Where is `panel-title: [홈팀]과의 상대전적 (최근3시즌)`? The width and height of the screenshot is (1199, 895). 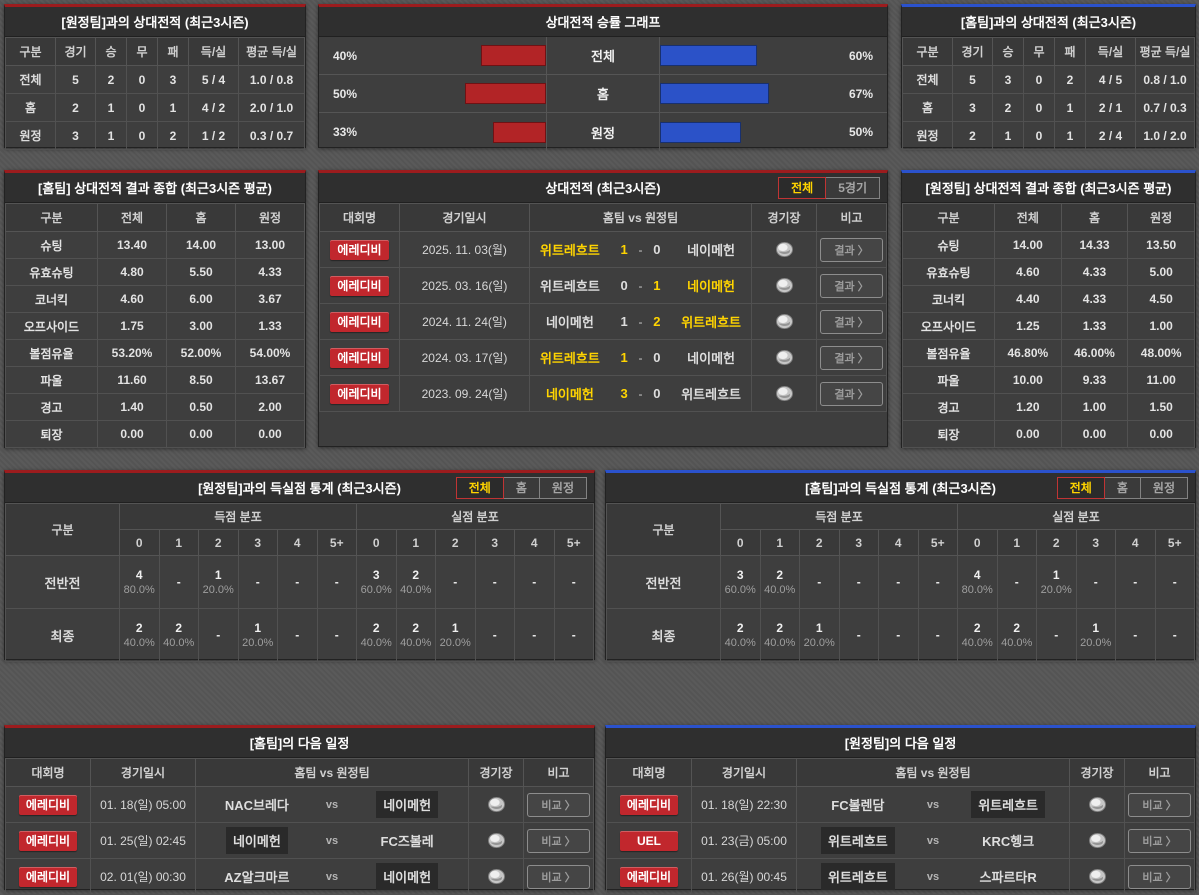 panel-title: [홈팀]과의 상대전적 (최근3시즌) is located at coordinates (1048, 22).